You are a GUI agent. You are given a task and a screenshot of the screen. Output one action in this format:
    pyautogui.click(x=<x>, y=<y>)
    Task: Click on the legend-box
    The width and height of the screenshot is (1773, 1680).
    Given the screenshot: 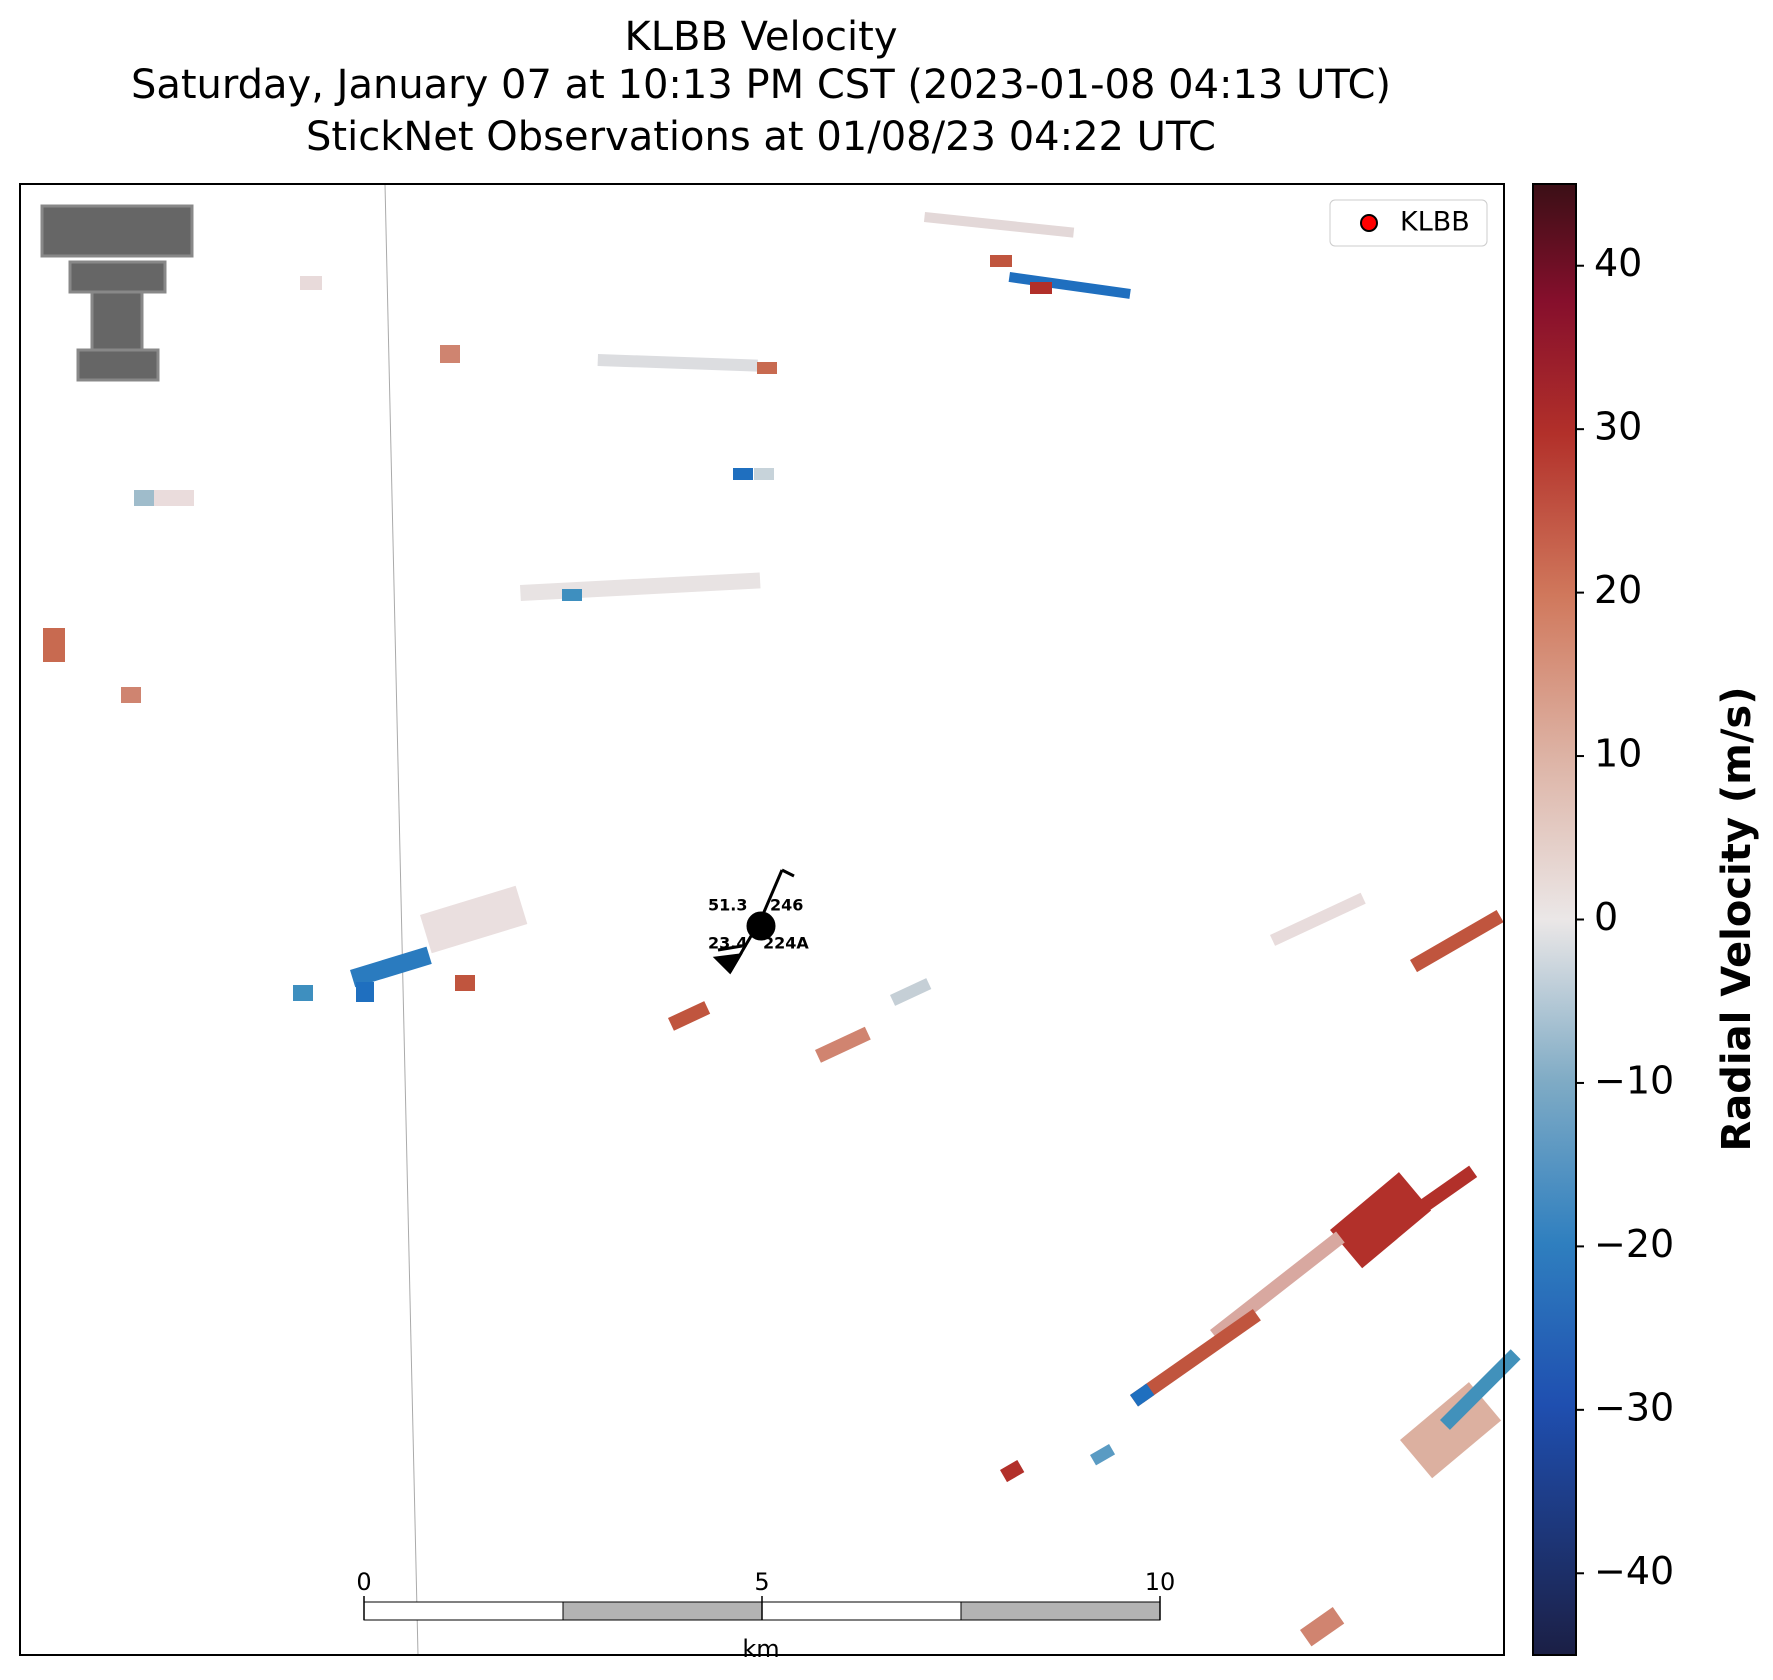 What is the action you would take?
    pyautogui.click(x=1408, y=223)
    